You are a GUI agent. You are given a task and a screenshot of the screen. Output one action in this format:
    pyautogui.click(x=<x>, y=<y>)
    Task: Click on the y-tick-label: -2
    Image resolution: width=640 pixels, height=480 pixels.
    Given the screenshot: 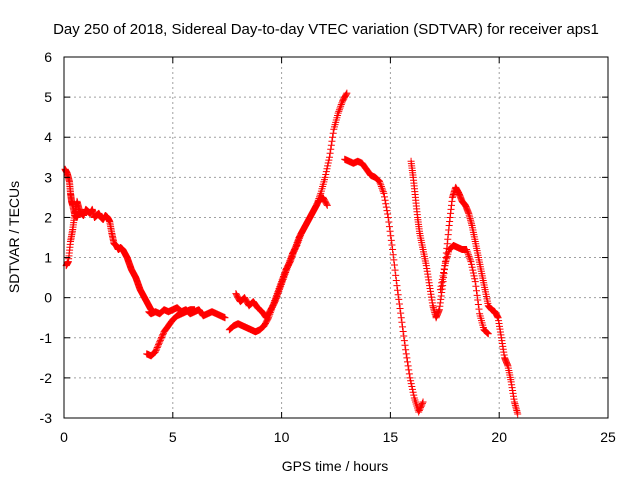 What is the action you would take?
    pyautogui.click(x=46, y=378)
    